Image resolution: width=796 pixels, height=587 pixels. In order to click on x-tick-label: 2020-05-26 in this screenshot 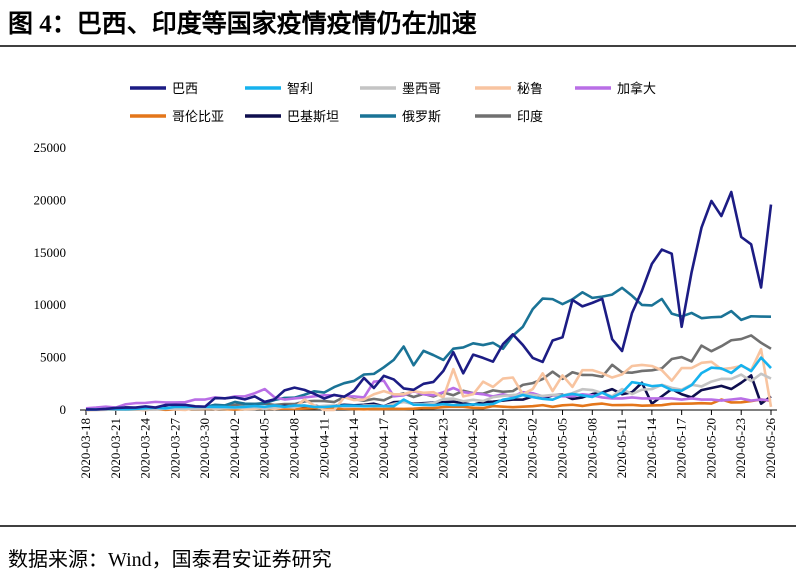, I will do `click(770, 448)`.